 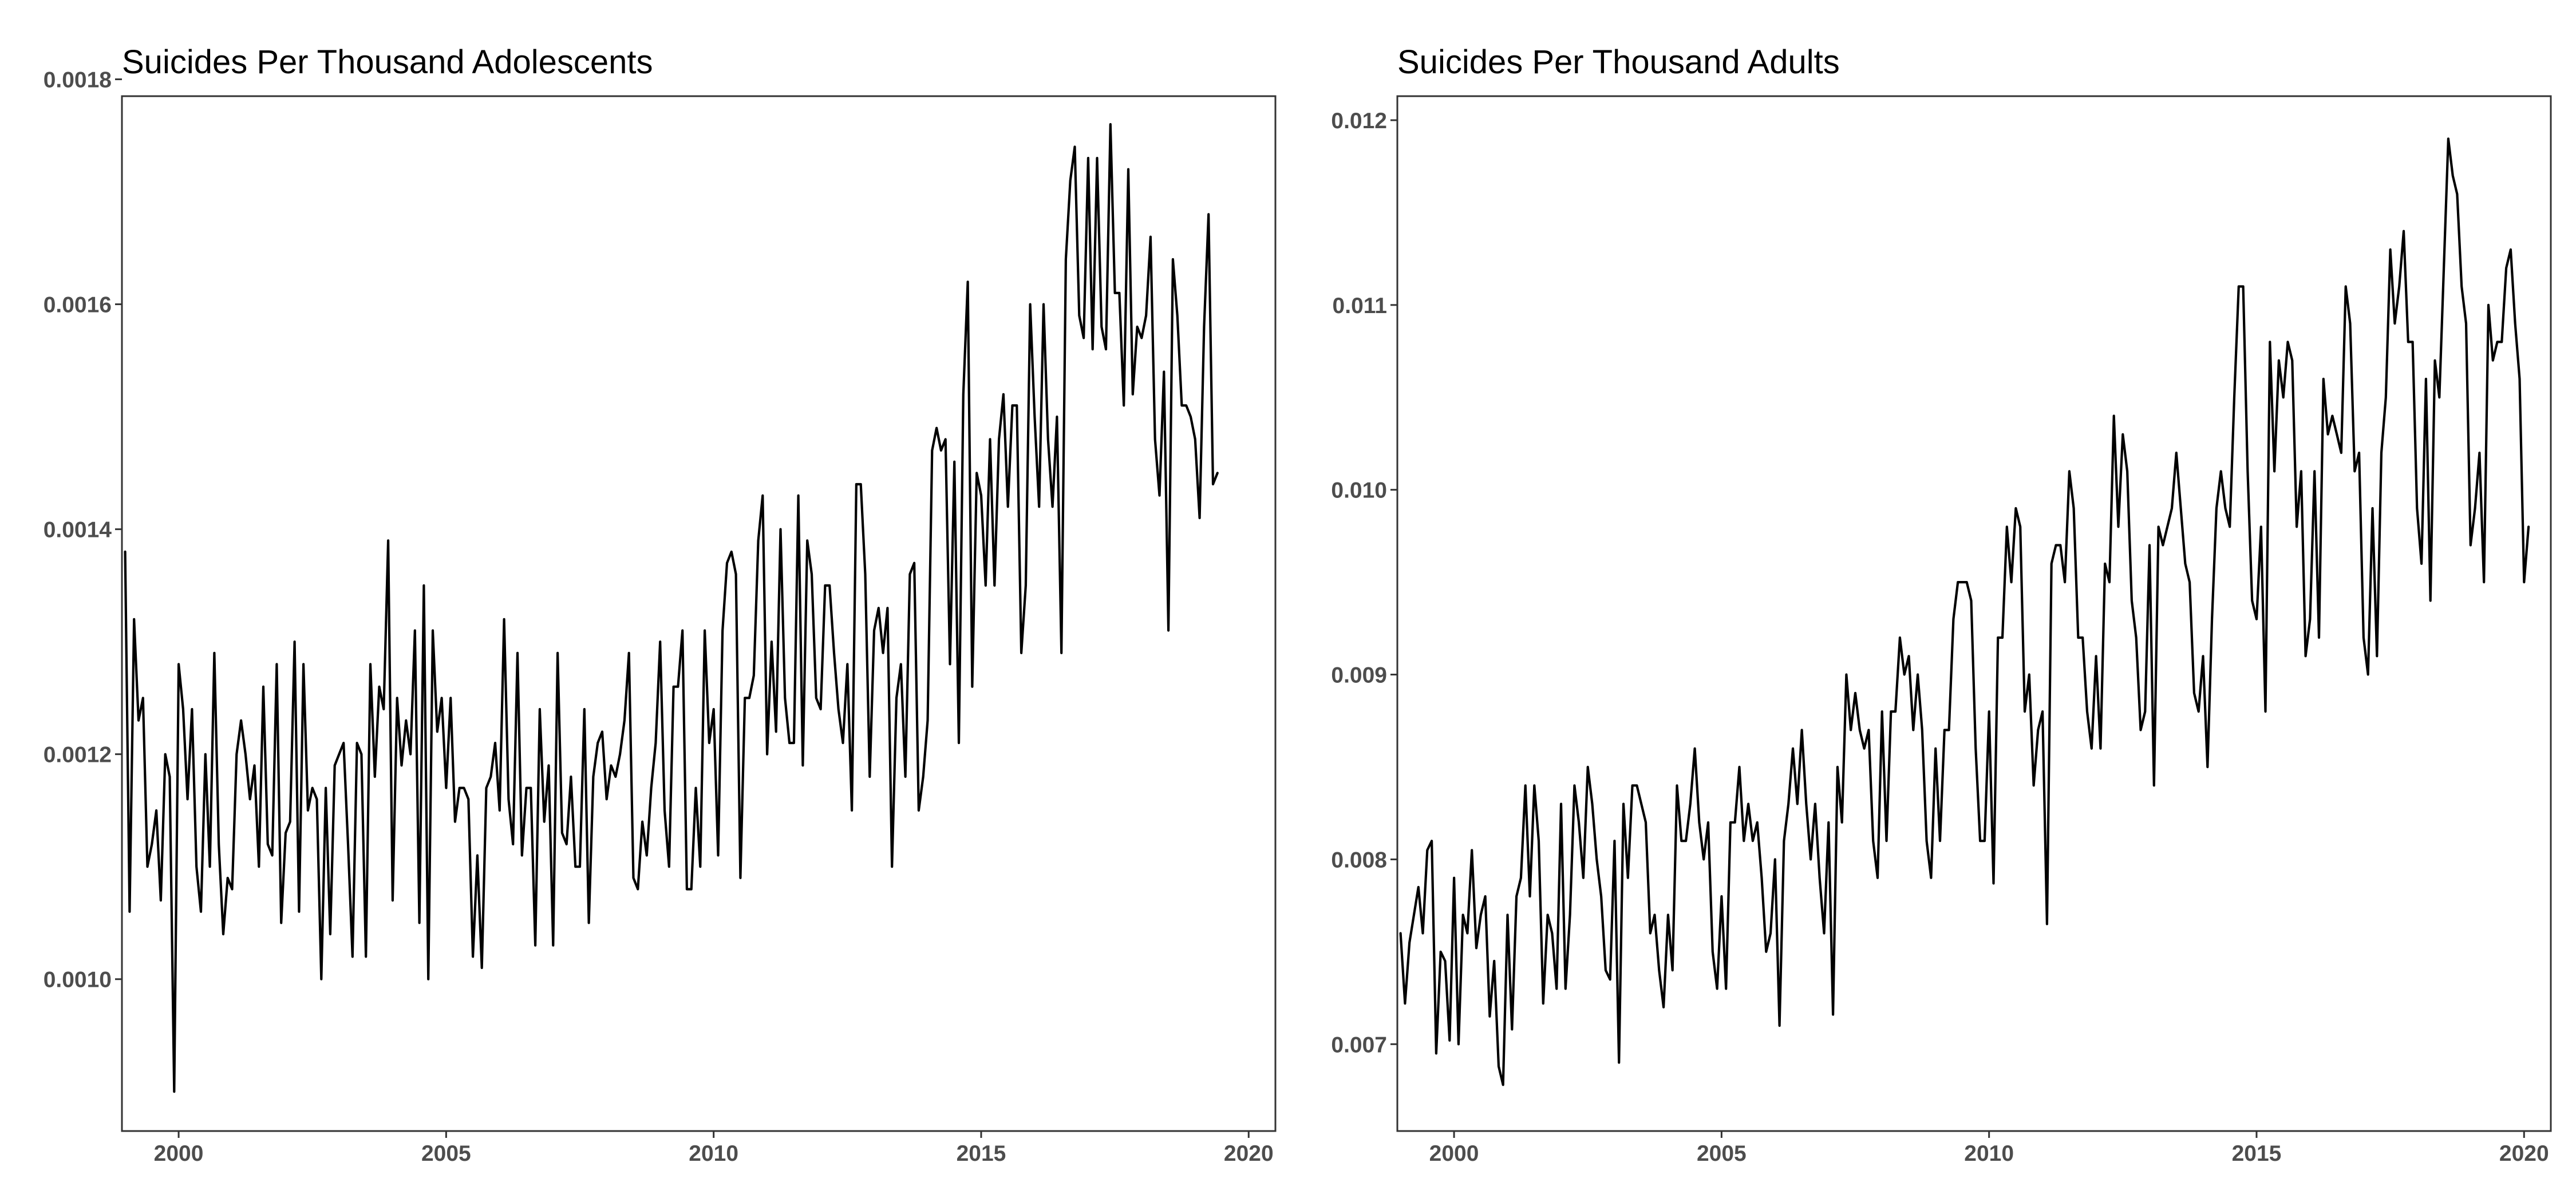 I want to click on y-tick-label-adolescents-0: 0.0010, so click(x=78, y=981).